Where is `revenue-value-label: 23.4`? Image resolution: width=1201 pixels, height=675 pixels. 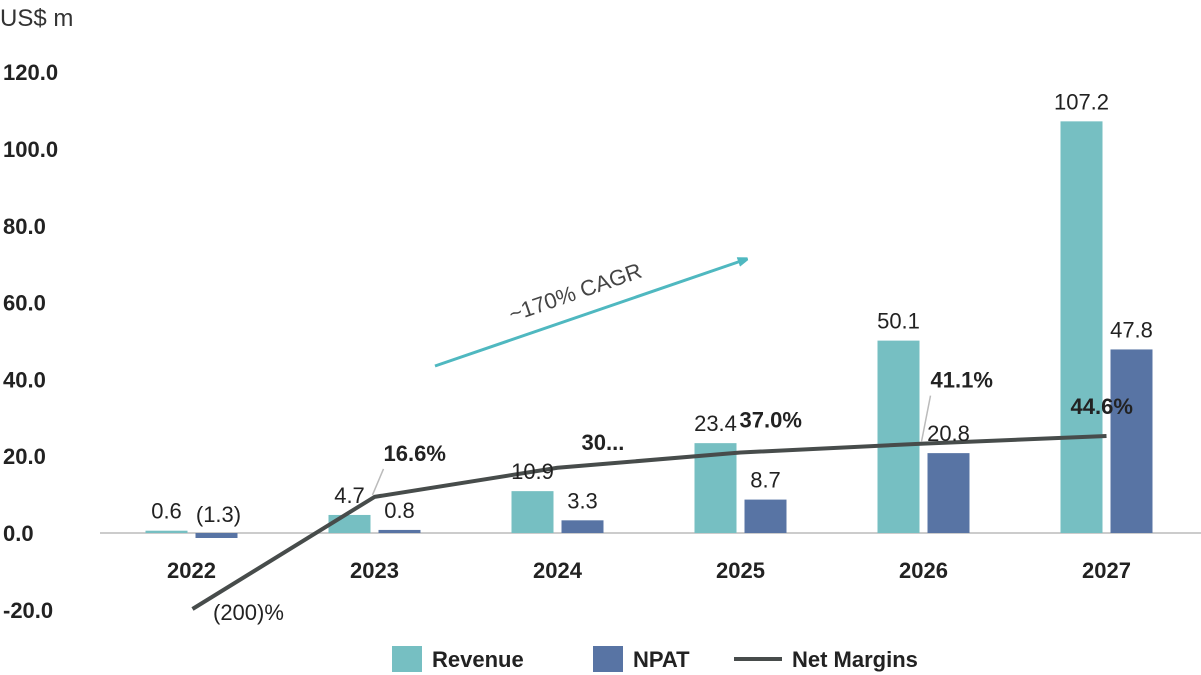
revenue-value-label: 23.4 is located at coordinates (715, 423).